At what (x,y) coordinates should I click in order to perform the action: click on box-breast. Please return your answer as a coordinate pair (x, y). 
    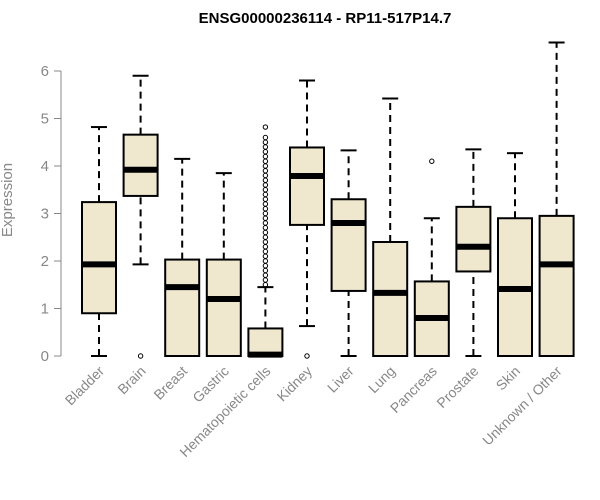
    Looking at the image, I should click on (182, 257).